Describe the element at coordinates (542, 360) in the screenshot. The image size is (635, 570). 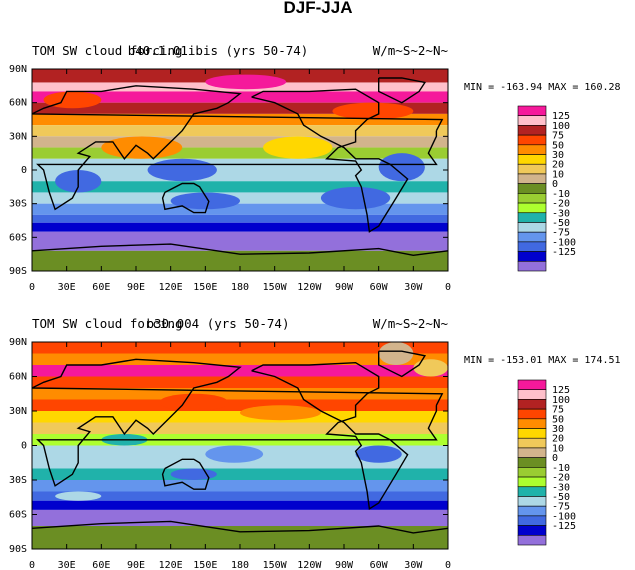
I see `min-max-stats: MIN = -153.01 MAX = 174.51` at that location.